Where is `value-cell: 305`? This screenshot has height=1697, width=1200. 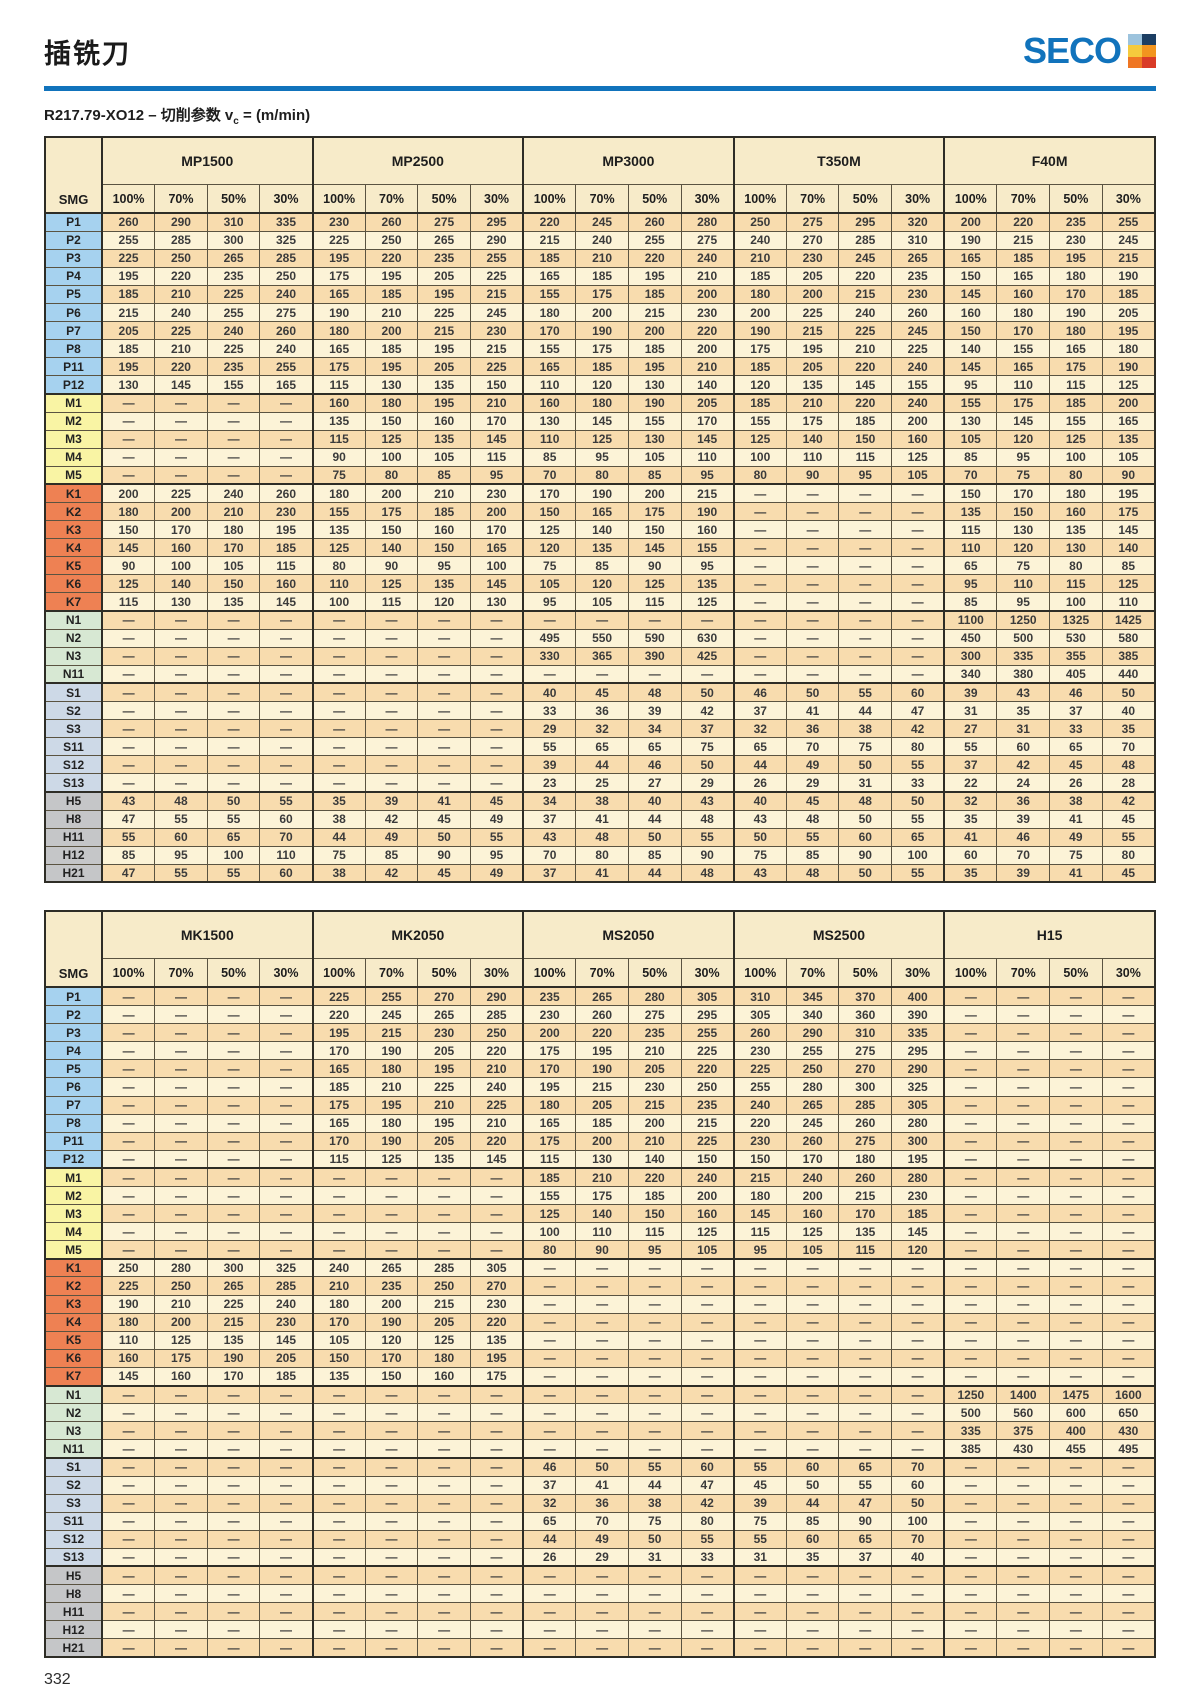
value-cell: 305 is located at coordinates (759, 1015).